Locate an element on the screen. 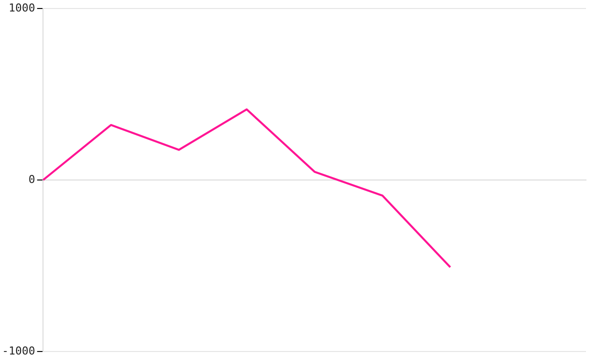  y-tick-label: 1000 is located at coordinates (22, 7).